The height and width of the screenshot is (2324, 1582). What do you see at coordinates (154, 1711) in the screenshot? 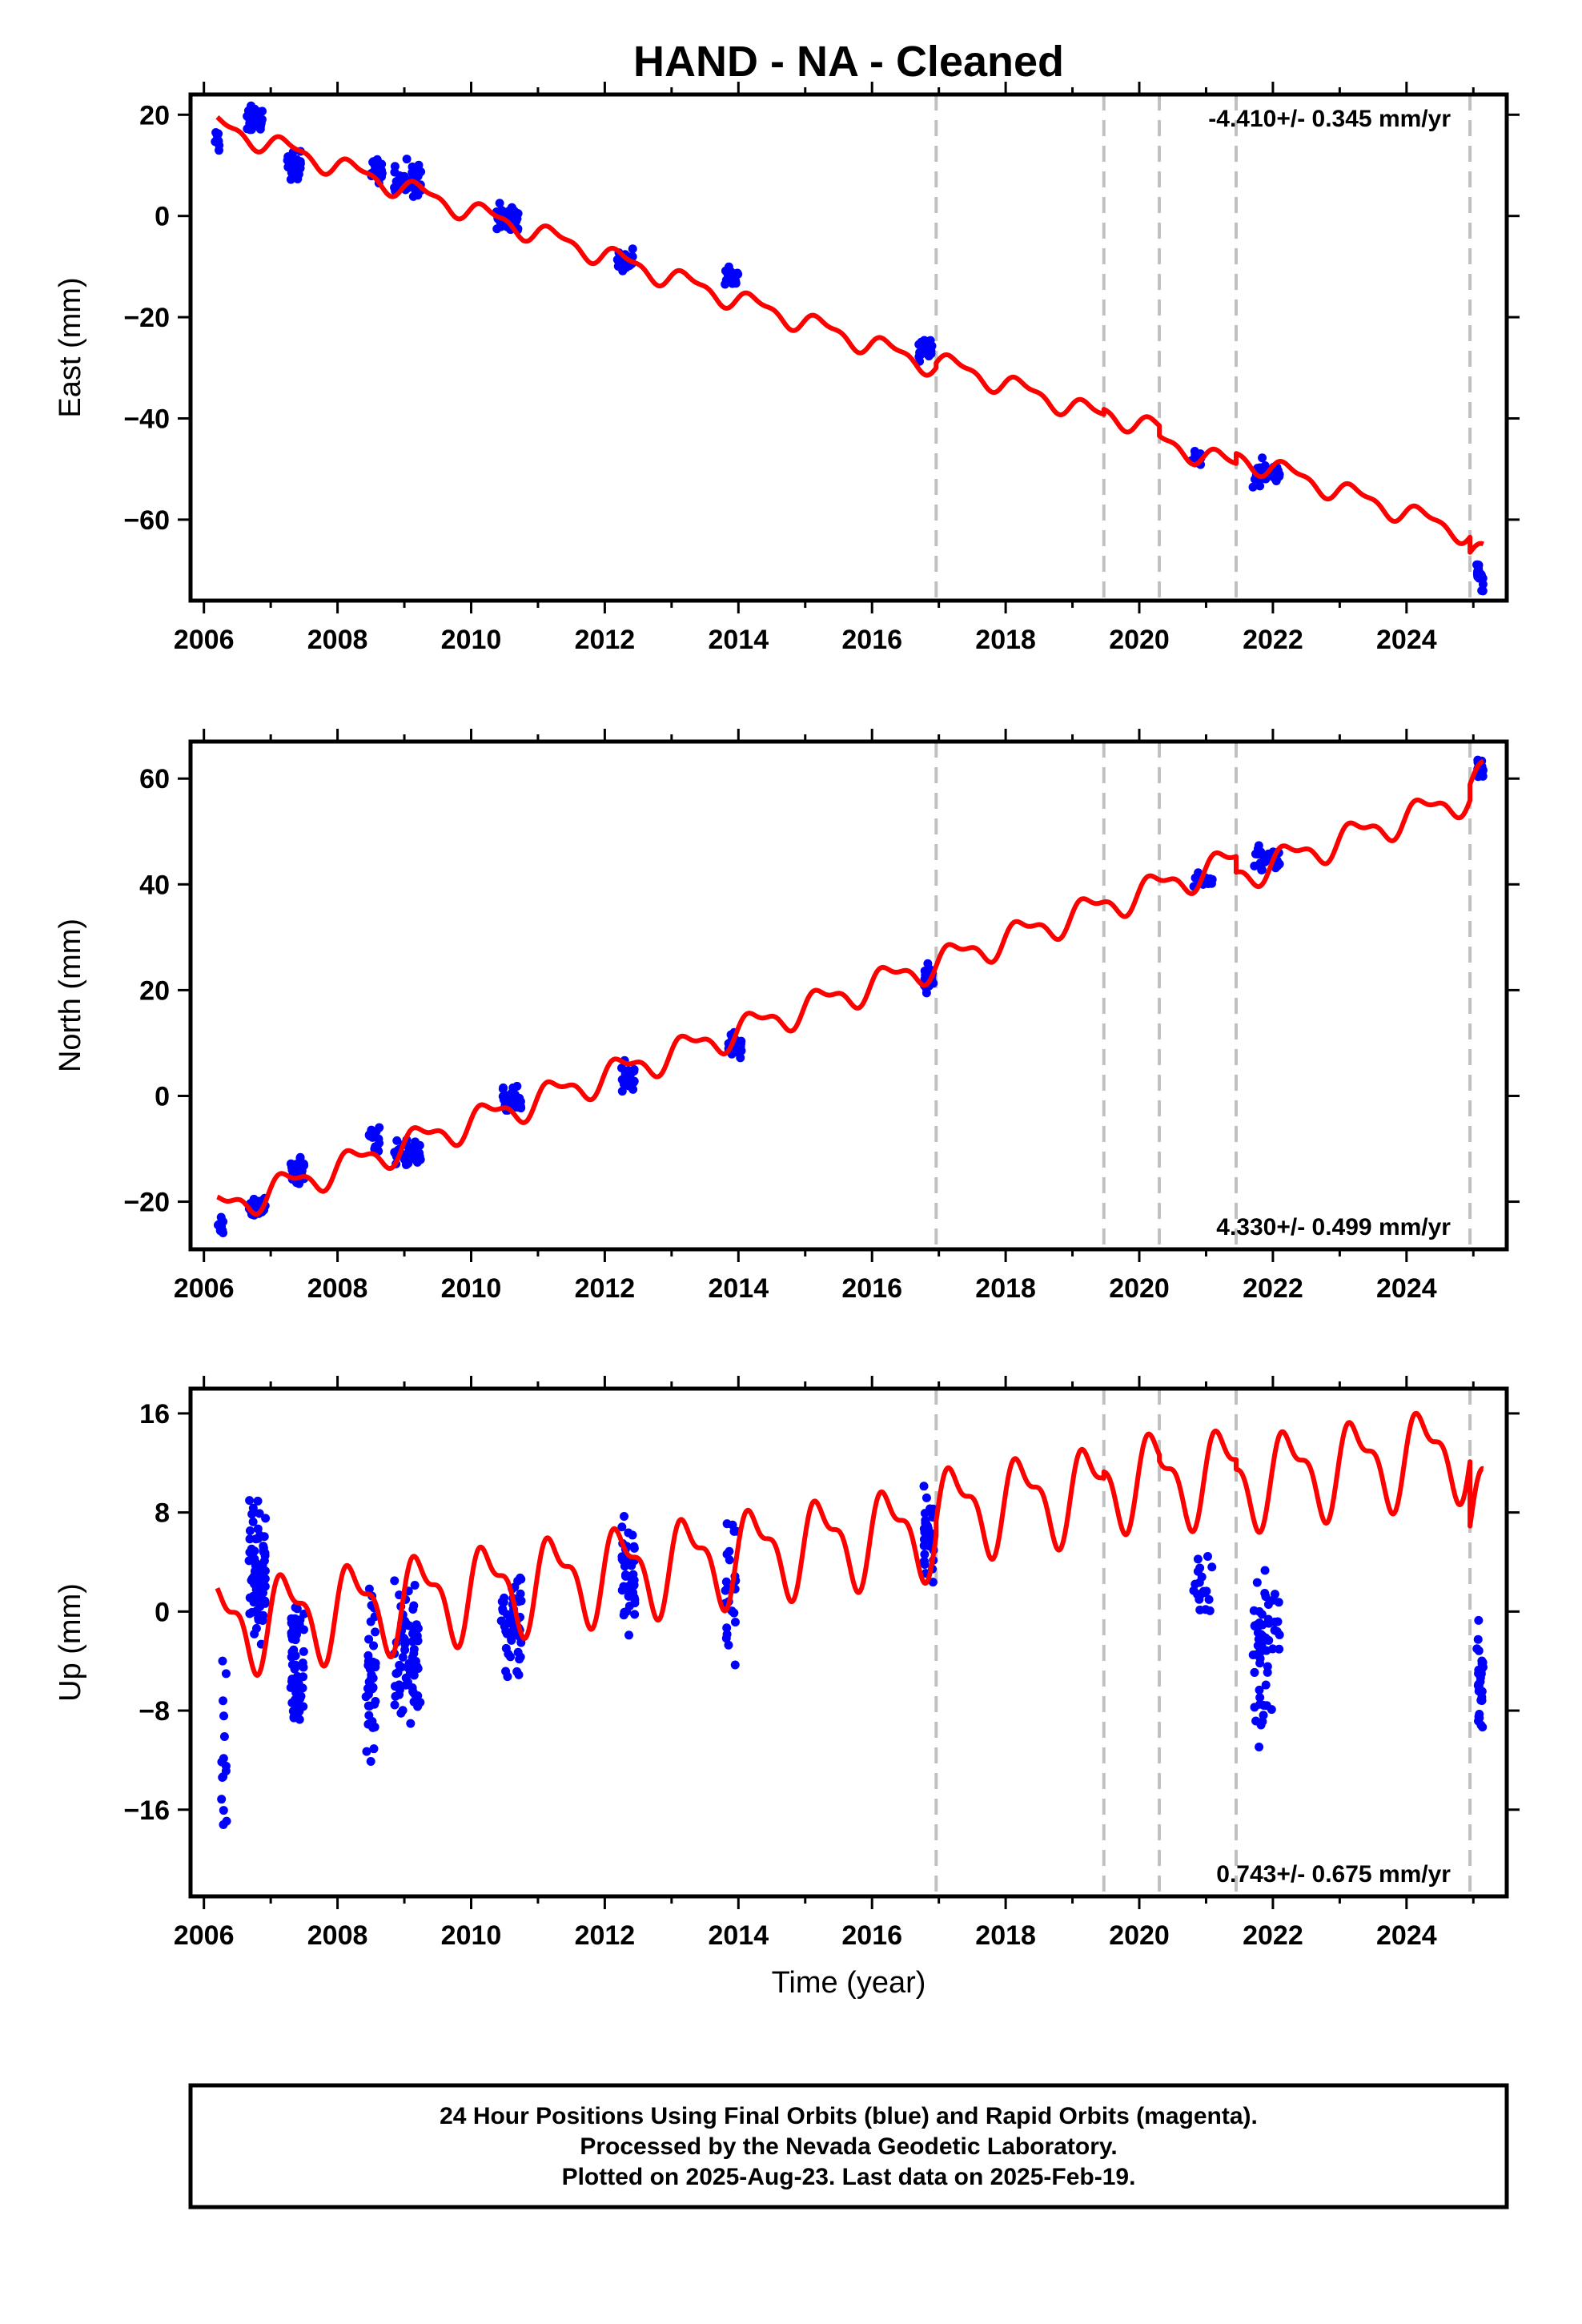
I see `y-tick-label: −8` at bounding box center [154, 1711].